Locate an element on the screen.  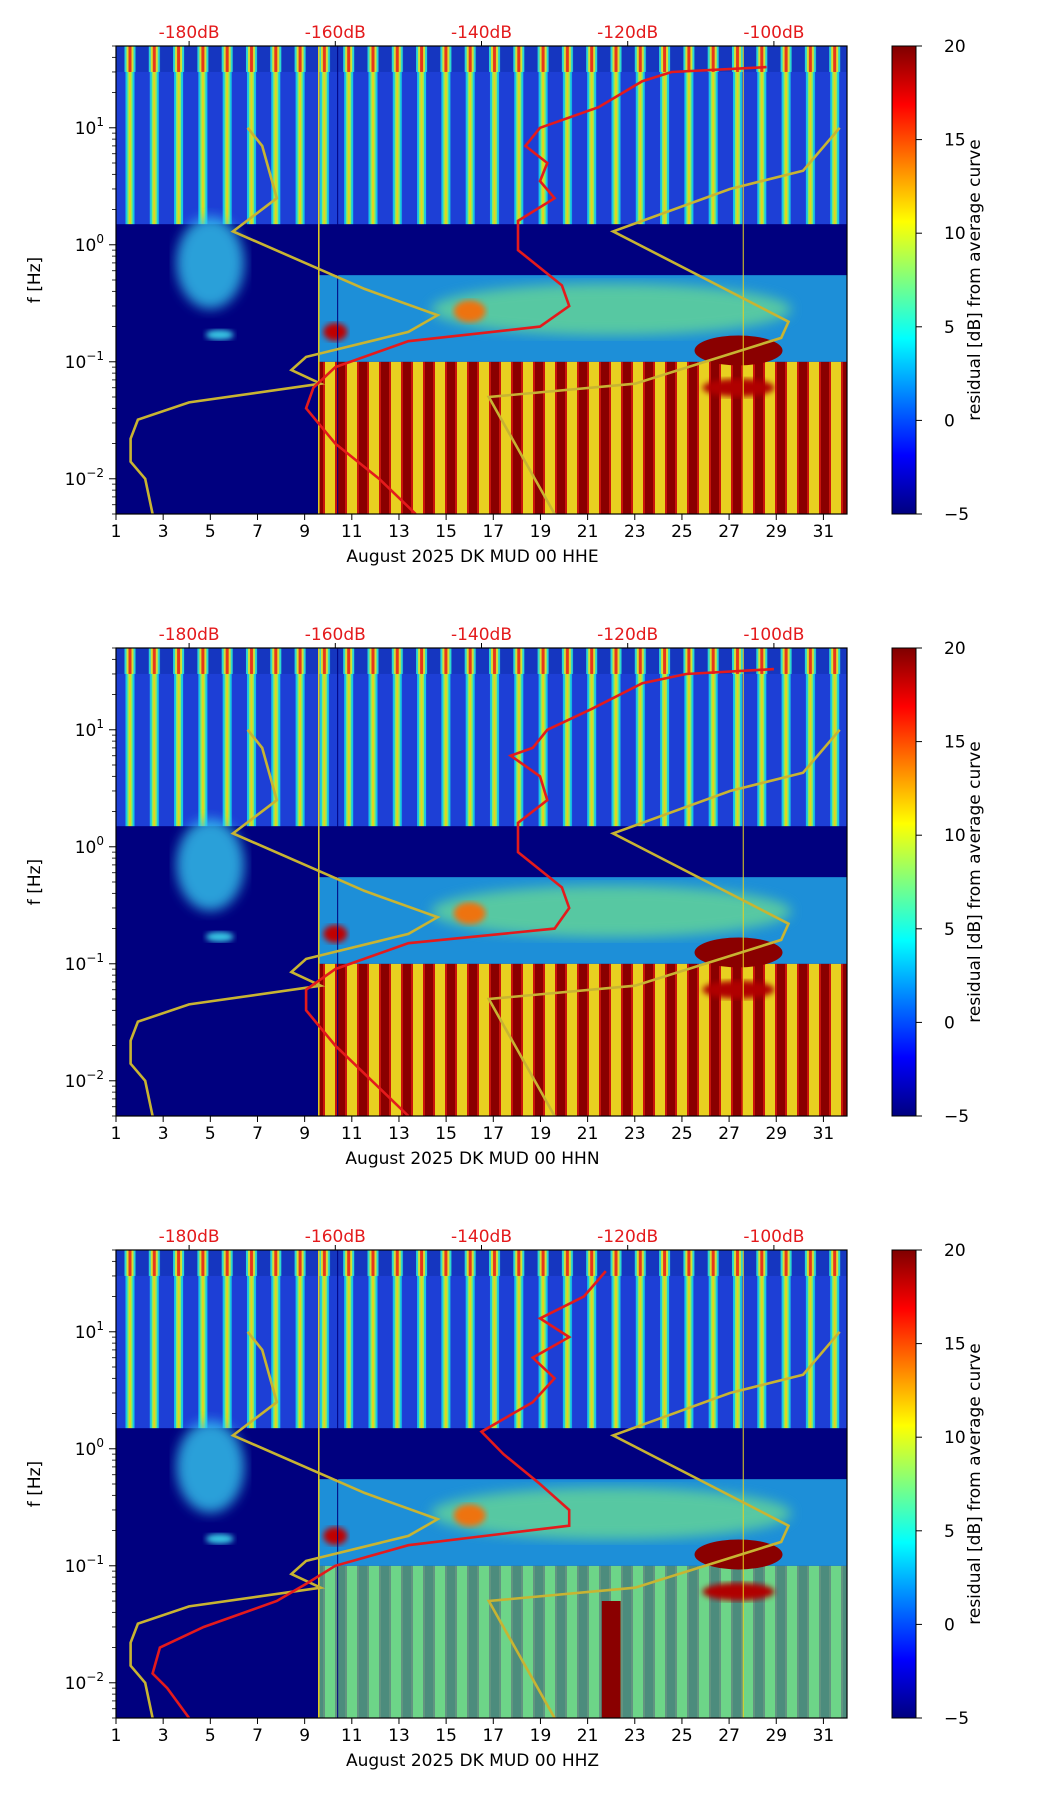
x-tick-label: 27 is located at coordinates (729, 1736).